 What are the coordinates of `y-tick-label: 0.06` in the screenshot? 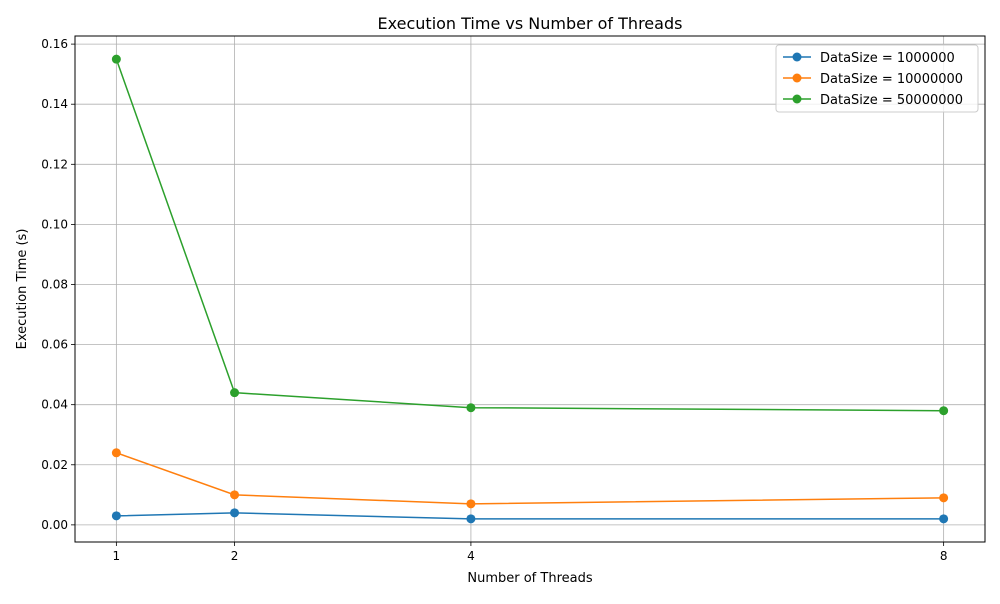 It's located at (54, 345).